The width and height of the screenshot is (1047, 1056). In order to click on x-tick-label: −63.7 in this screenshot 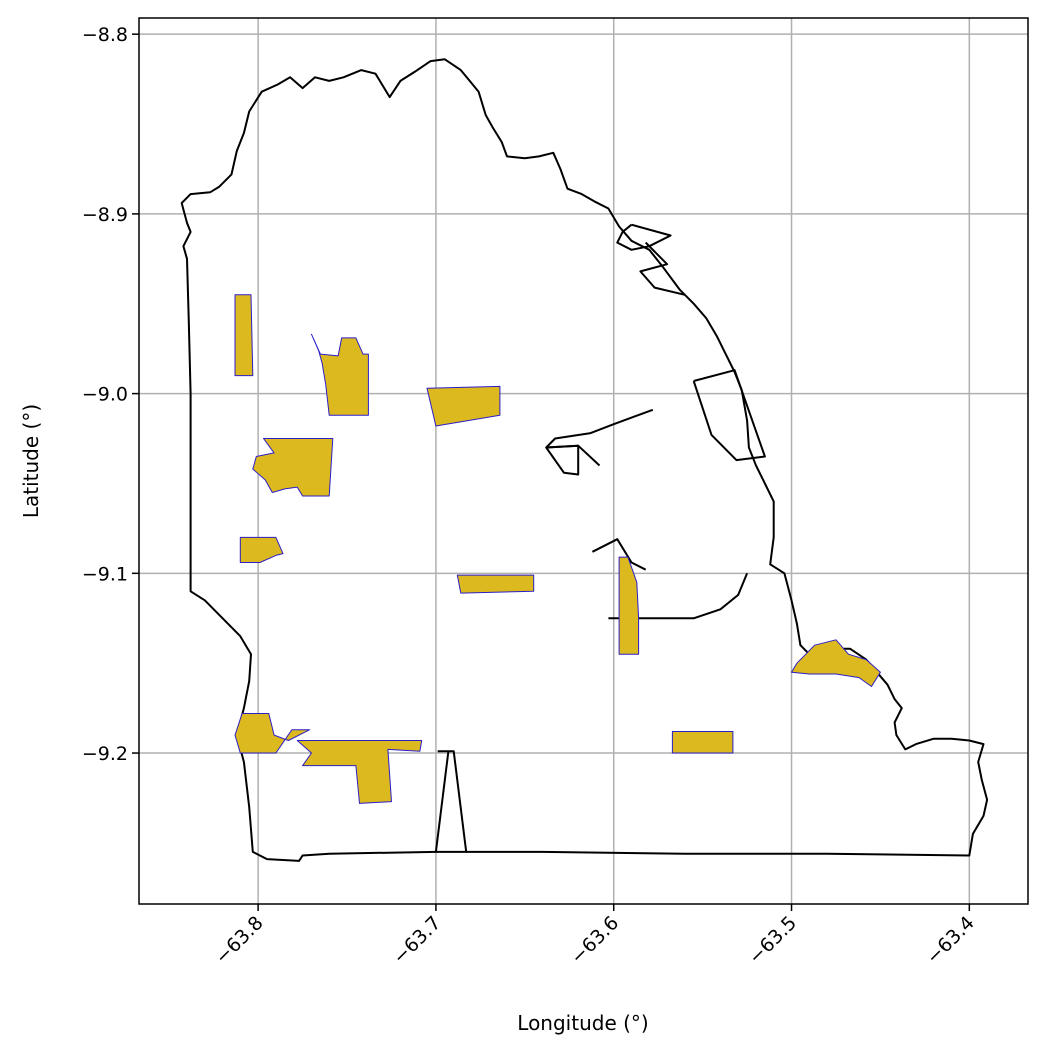, I will do `click(417, 940)`.